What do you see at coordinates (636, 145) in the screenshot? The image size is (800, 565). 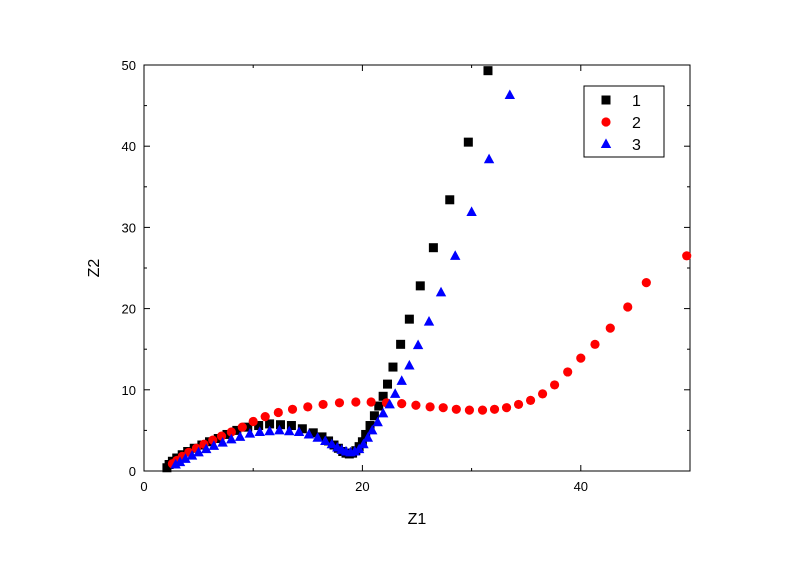 I see `legend-label: 3` at bounding box center [636, 145].